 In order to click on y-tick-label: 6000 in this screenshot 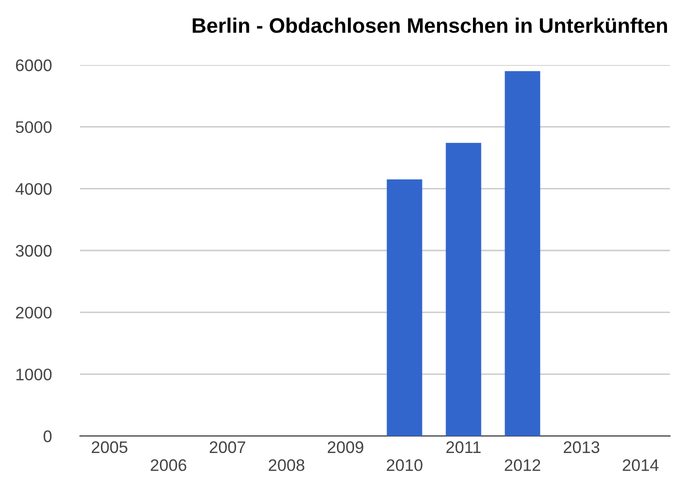, I will do `click(34, 65)`.